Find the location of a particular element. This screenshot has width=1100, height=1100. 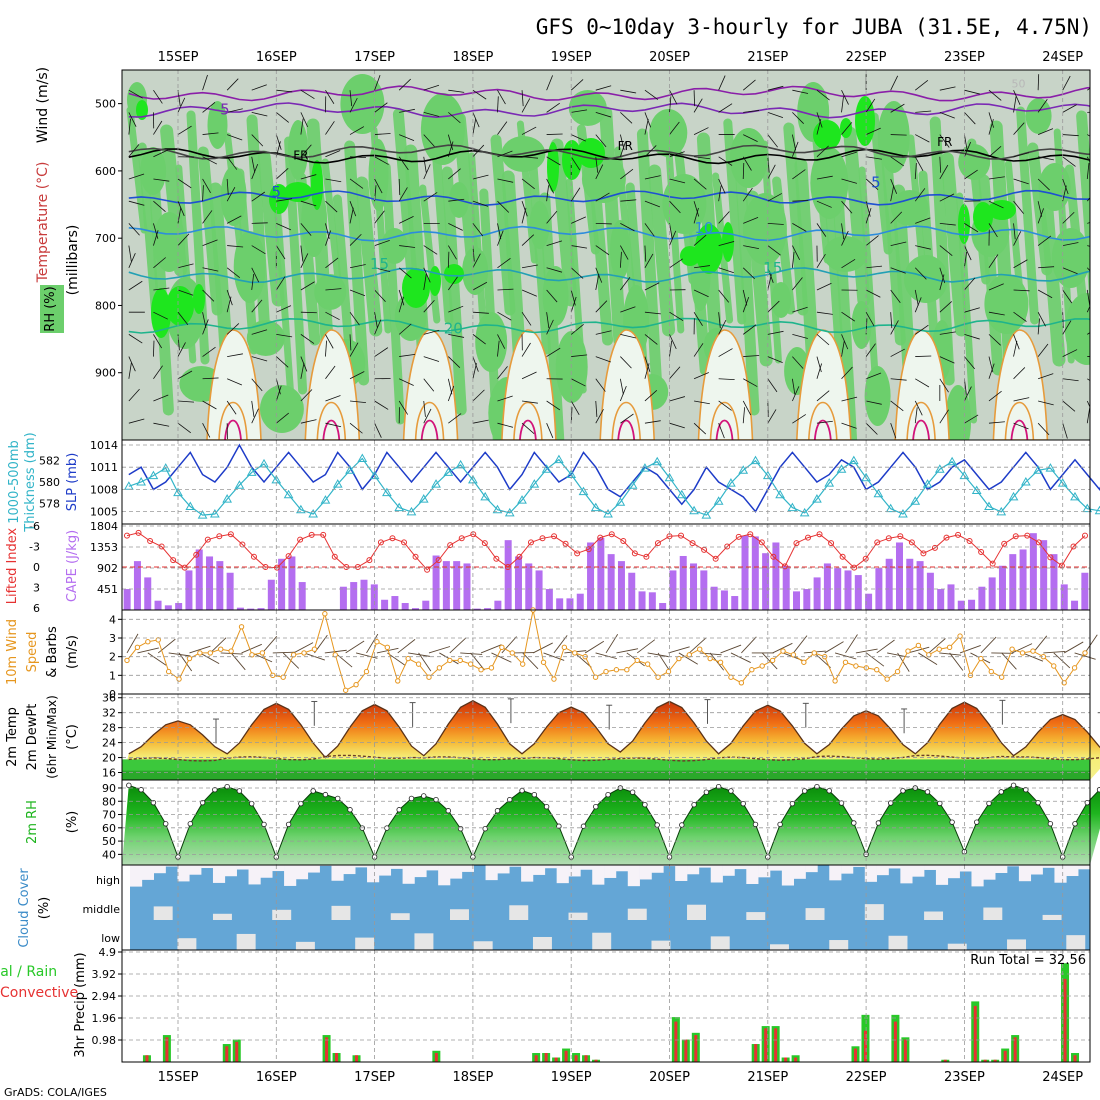

contour-label: -5 is located at coordinates (222, 109).